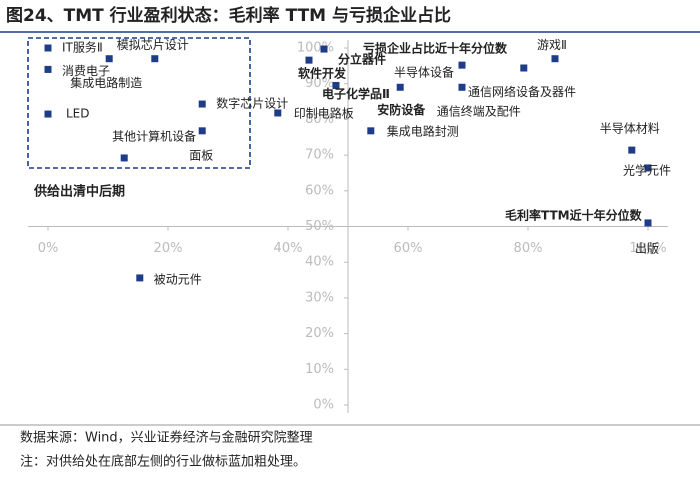 The width and height of the screenshot is (700, 482). What do you see at coordinates (166, 438) in the screenshot?
I see `source: 数据来源：Wind，兴业证券经济与金融研究院整理` at bounding box center [166, 438].